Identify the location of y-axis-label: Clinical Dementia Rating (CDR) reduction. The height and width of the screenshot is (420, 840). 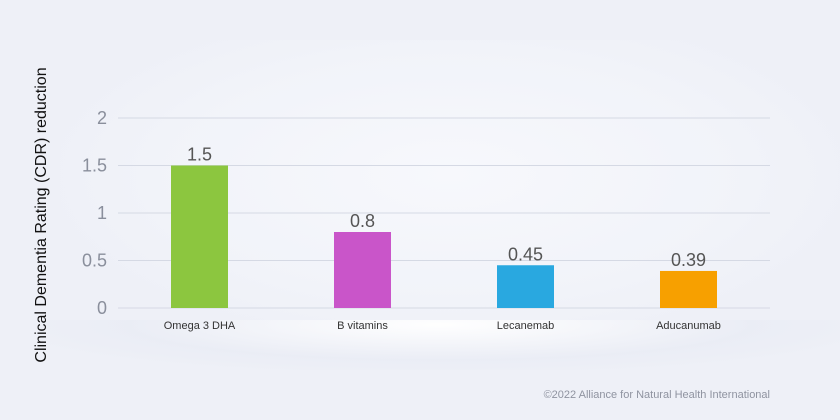
(41, 215).